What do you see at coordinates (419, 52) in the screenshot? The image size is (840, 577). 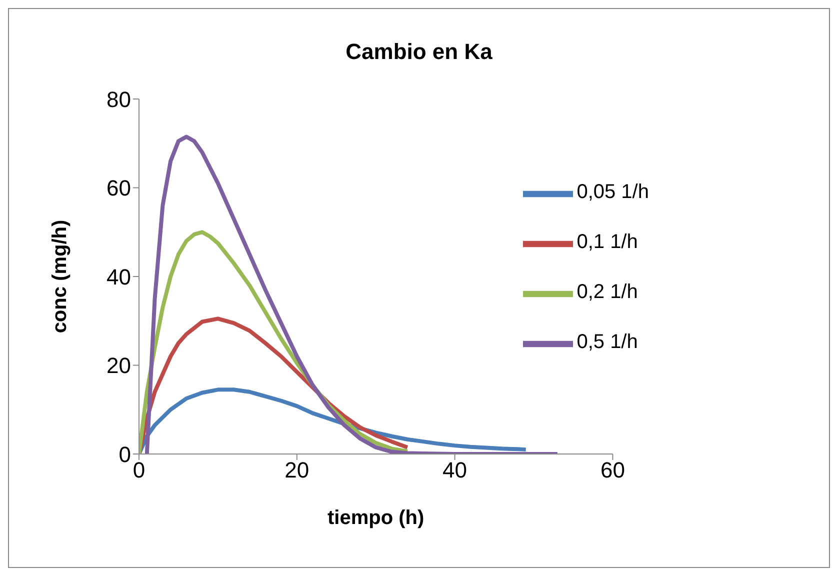 I see `chart-title: Cambio en Ka` at bounding box center [419, 52].